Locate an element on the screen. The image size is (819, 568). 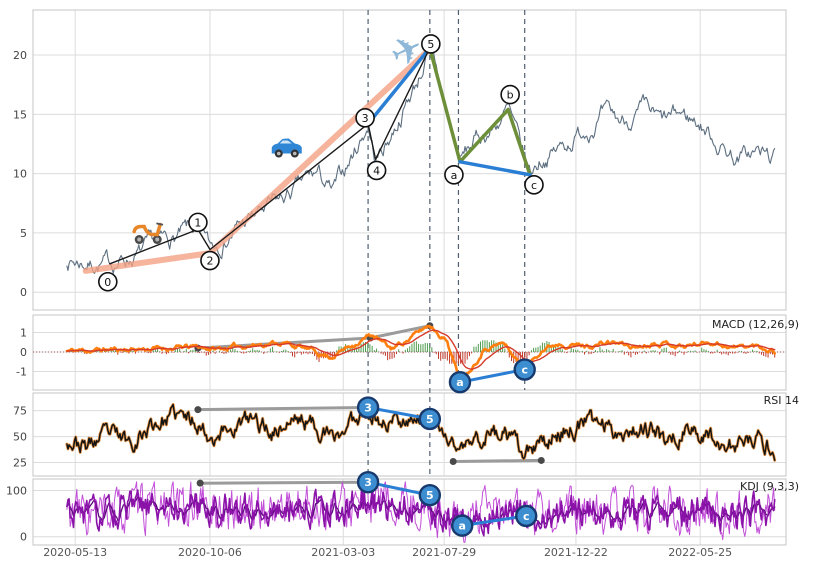
x-tick-label: 2020-05-13 is located at coordinates (75, 552).